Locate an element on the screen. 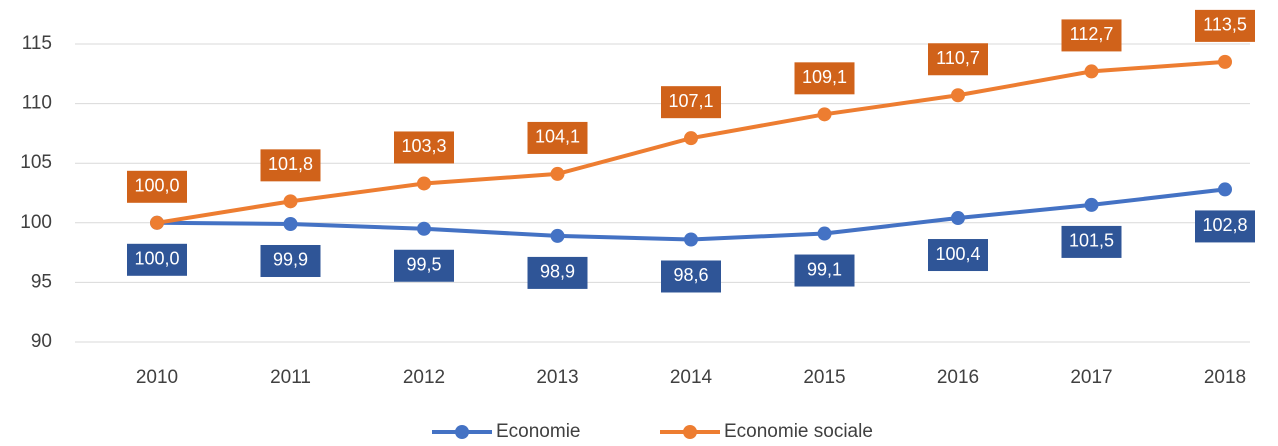 The width and height of the screenshot is (1278, 446). data-label: 112,7 is located at coordinates (1092, 34).